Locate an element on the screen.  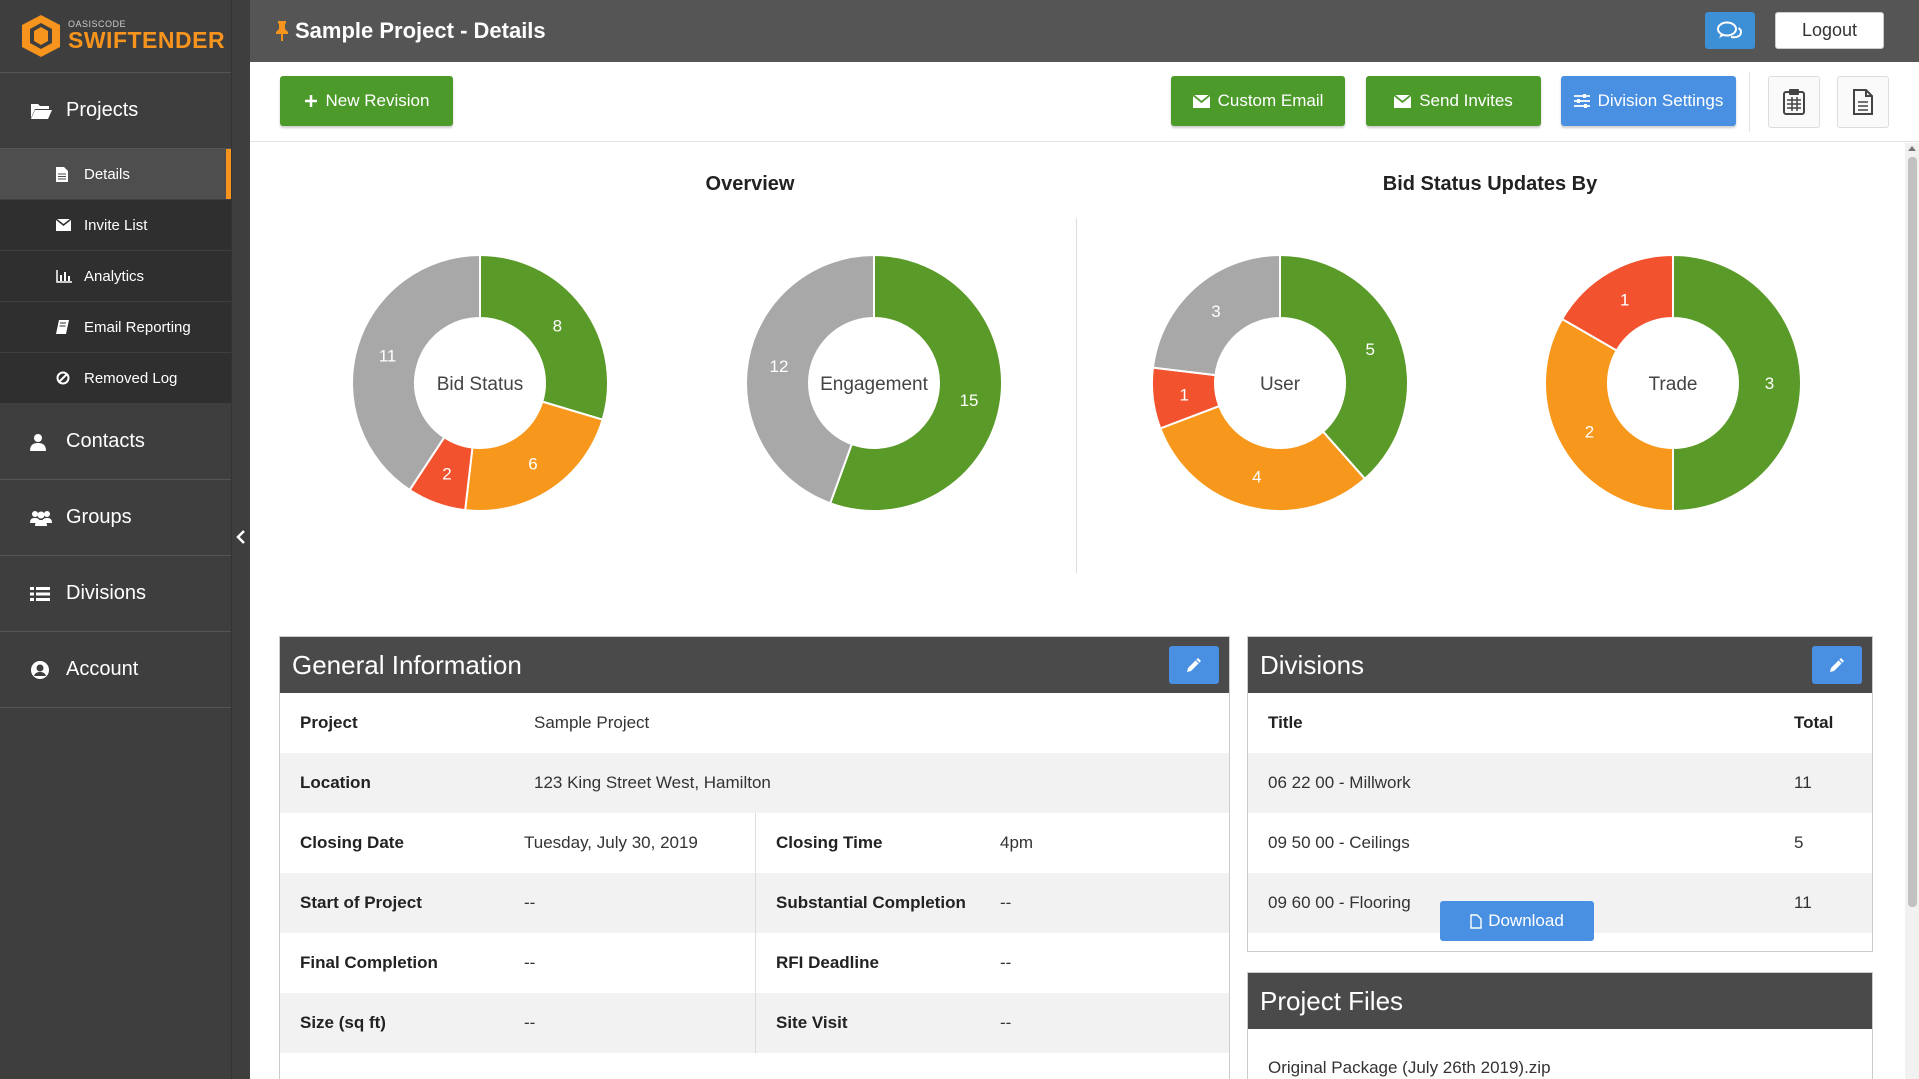
new-revision-button: New Revision is located at coordinates (366, 101).